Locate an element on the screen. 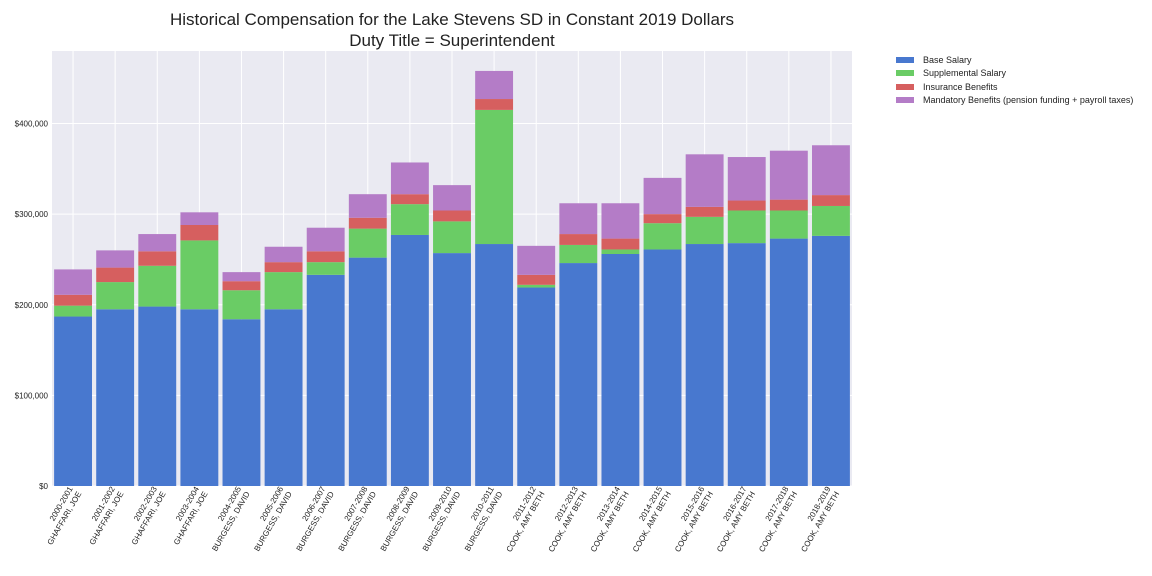 This screenshot has height=576, width=1152. legend-item-insurance-benefits: Insurance Benefits is located at coordinates (1014, 87).